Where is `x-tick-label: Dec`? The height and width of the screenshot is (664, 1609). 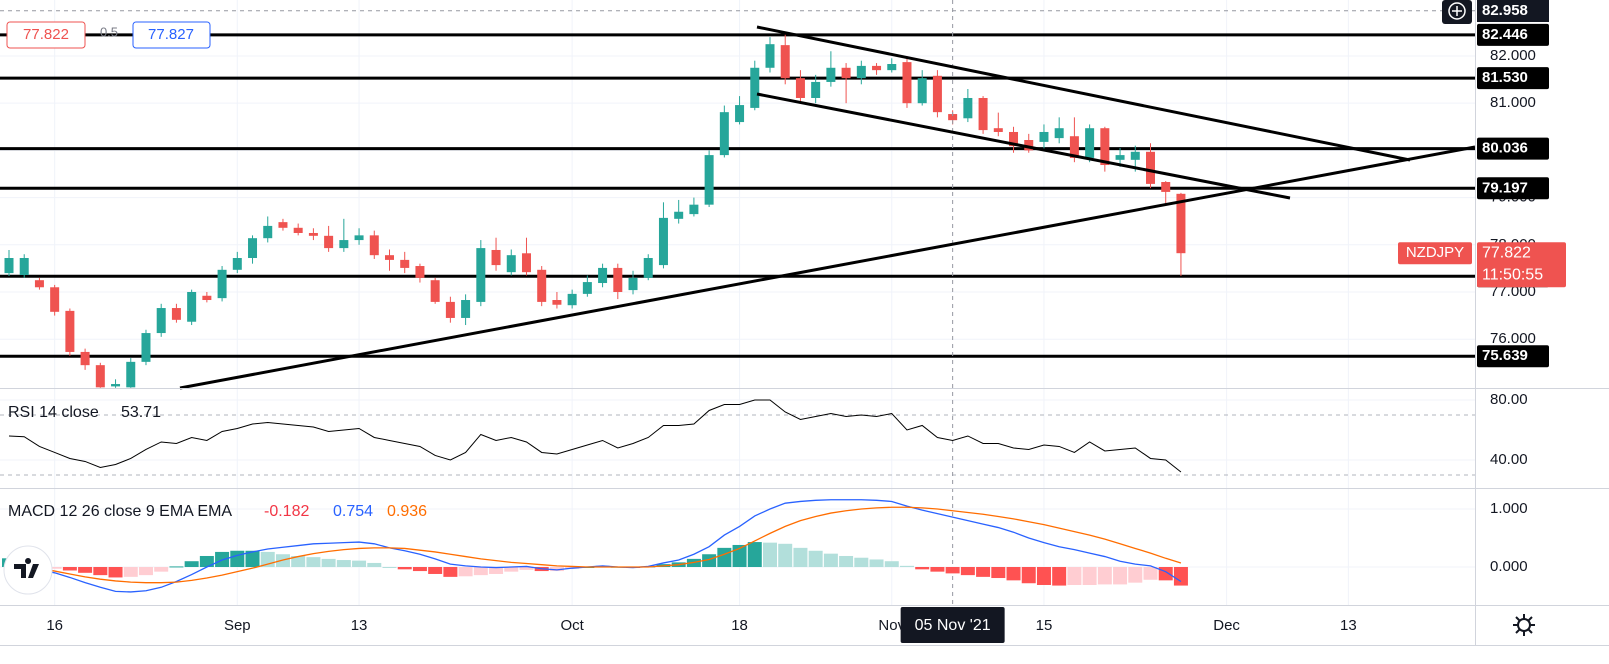
x-tick-label: Dec is located at coordinates (1226, 625).